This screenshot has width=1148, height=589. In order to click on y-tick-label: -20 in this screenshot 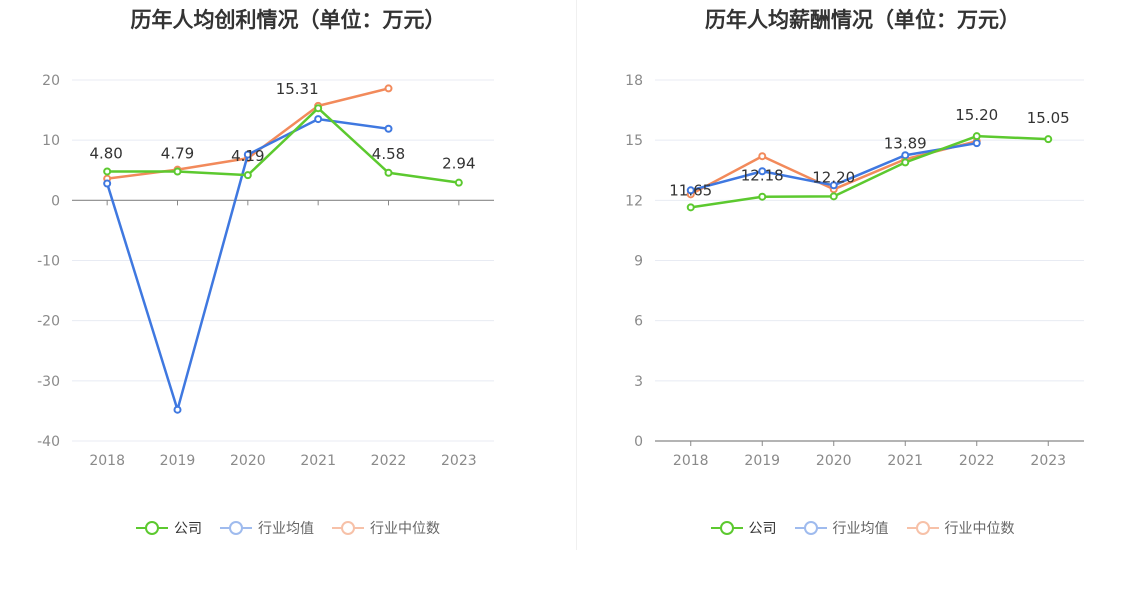, I will do `click(48, 322)`.